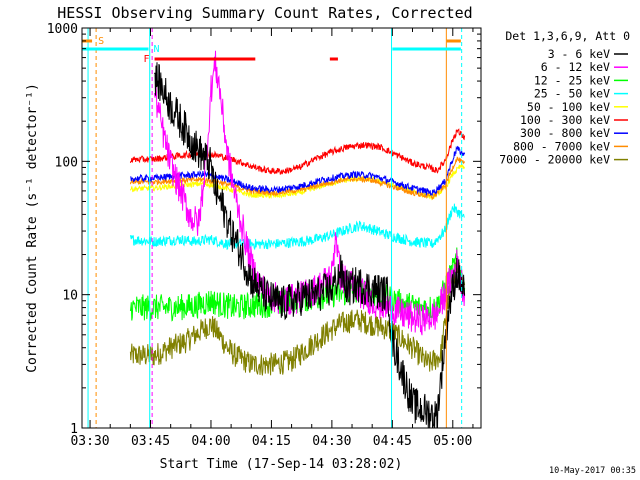  Describe the element at coordinates (561, 146) in the screenshot. I see `legend-label-7: 800 - 7000 keV` at that location.